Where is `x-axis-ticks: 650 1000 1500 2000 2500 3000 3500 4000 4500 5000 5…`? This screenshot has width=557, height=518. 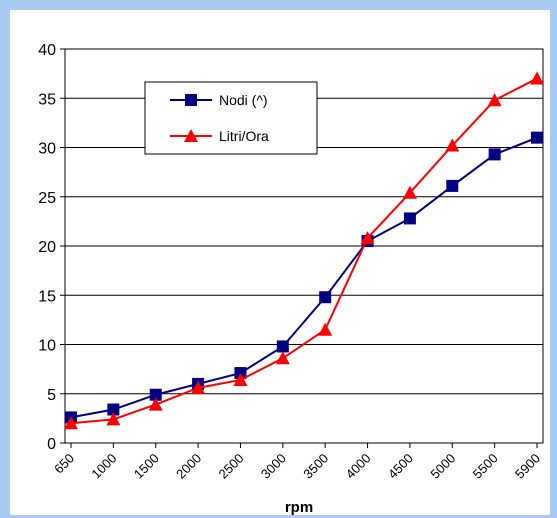
x-axis-ticks: 650 1000 1500 2000 2500 3000 3500 4000 4500 5000 5… is located at coordinates (297, 462).